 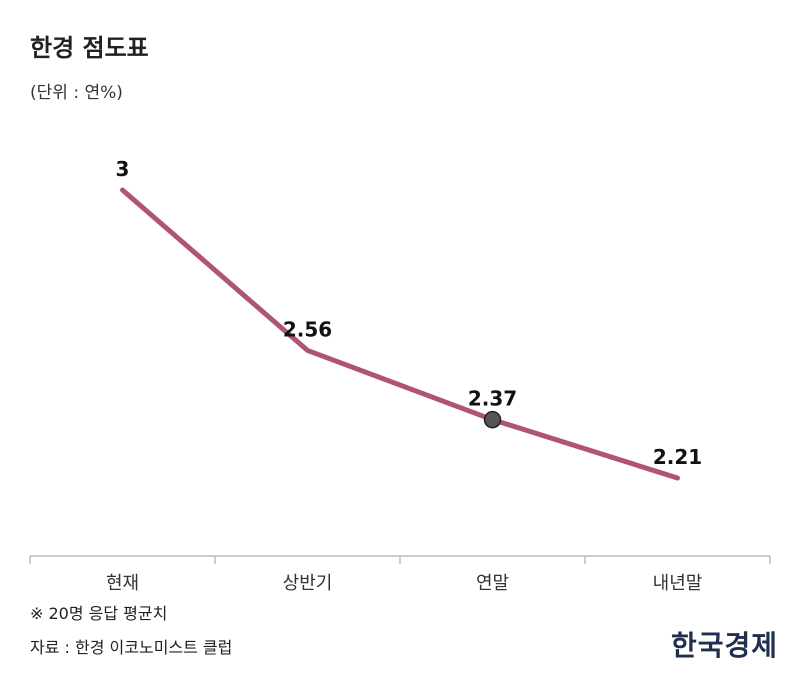 I want to click on footnote: ※ 20명 응답 평균치, so click(x=99, y=613).